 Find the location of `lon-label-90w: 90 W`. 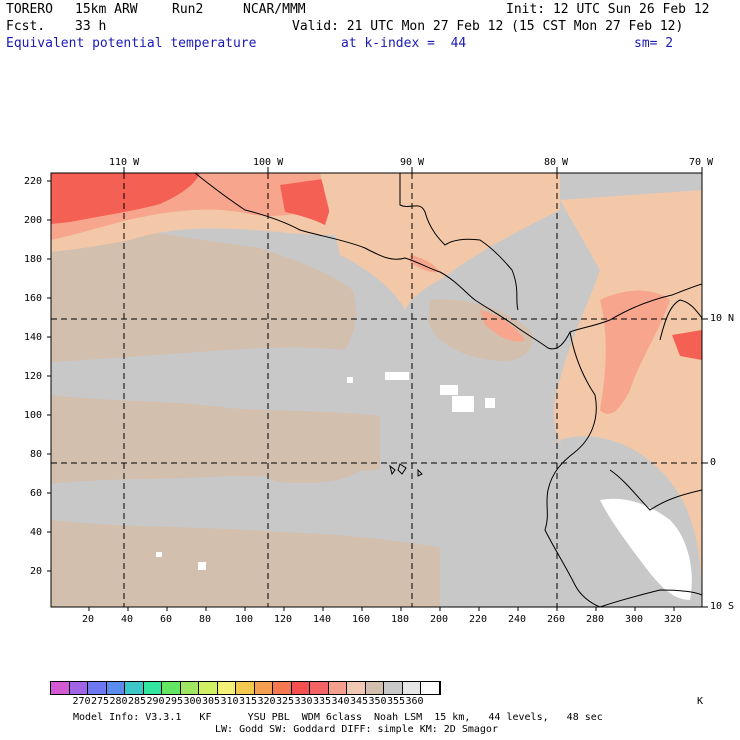

lon-label-90w: 90 W is located at coordinates (412, 162).